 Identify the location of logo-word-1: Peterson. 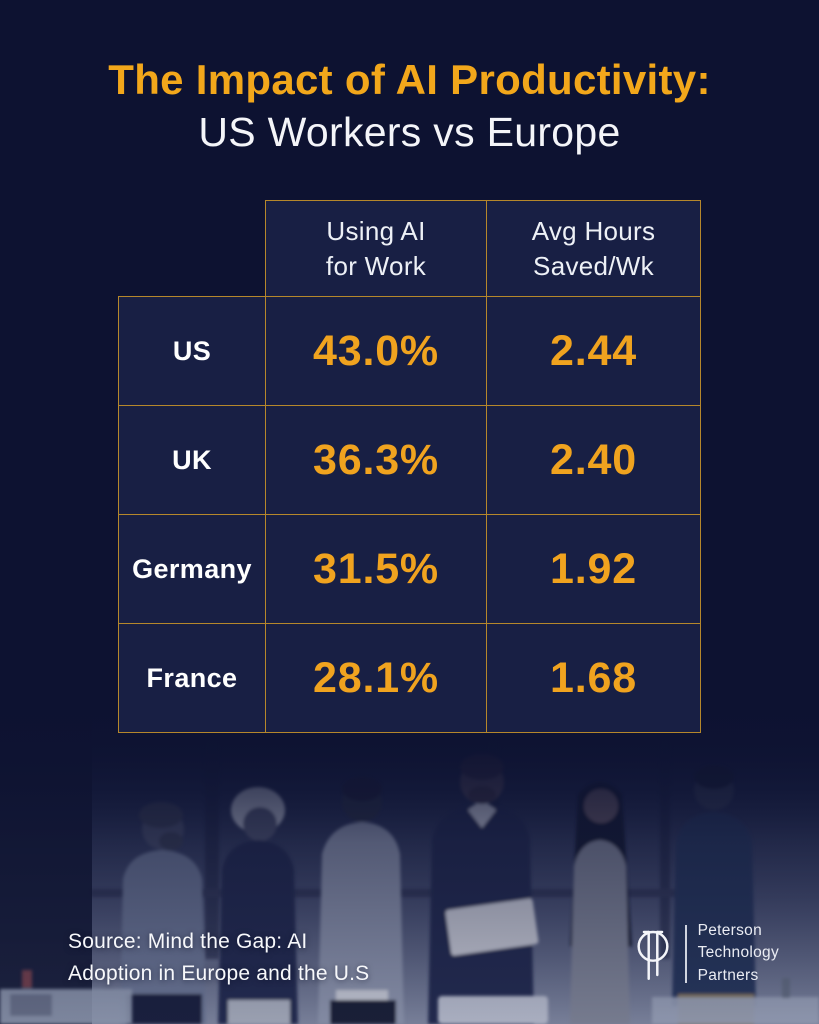
(730, 930).